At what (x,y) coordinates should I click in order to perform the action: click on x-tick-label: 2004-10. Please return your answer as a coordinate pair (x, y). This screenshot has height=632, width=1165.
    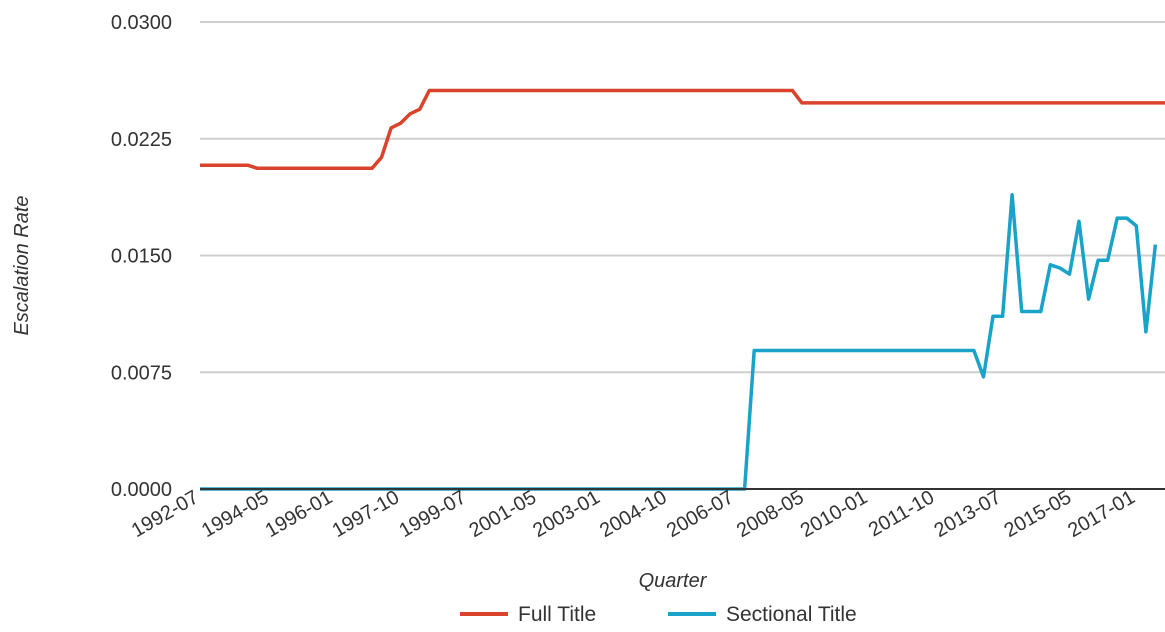
    Looking at the image, I should click on (633, 514).